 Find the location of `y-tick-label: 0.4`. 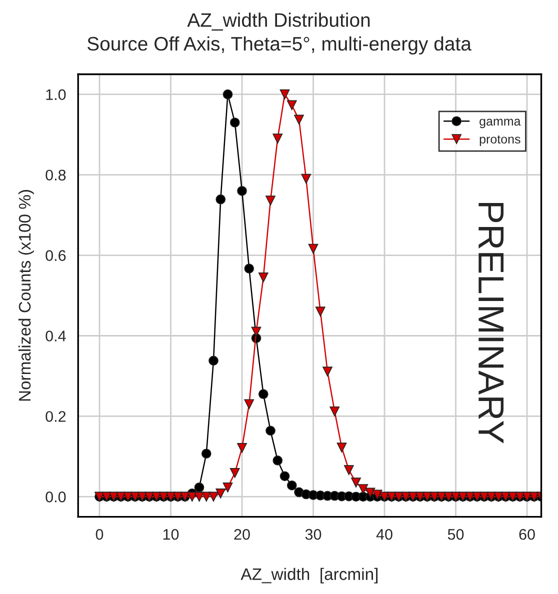

y-tick-label: 0.4 is located at coordinates (56, 336).